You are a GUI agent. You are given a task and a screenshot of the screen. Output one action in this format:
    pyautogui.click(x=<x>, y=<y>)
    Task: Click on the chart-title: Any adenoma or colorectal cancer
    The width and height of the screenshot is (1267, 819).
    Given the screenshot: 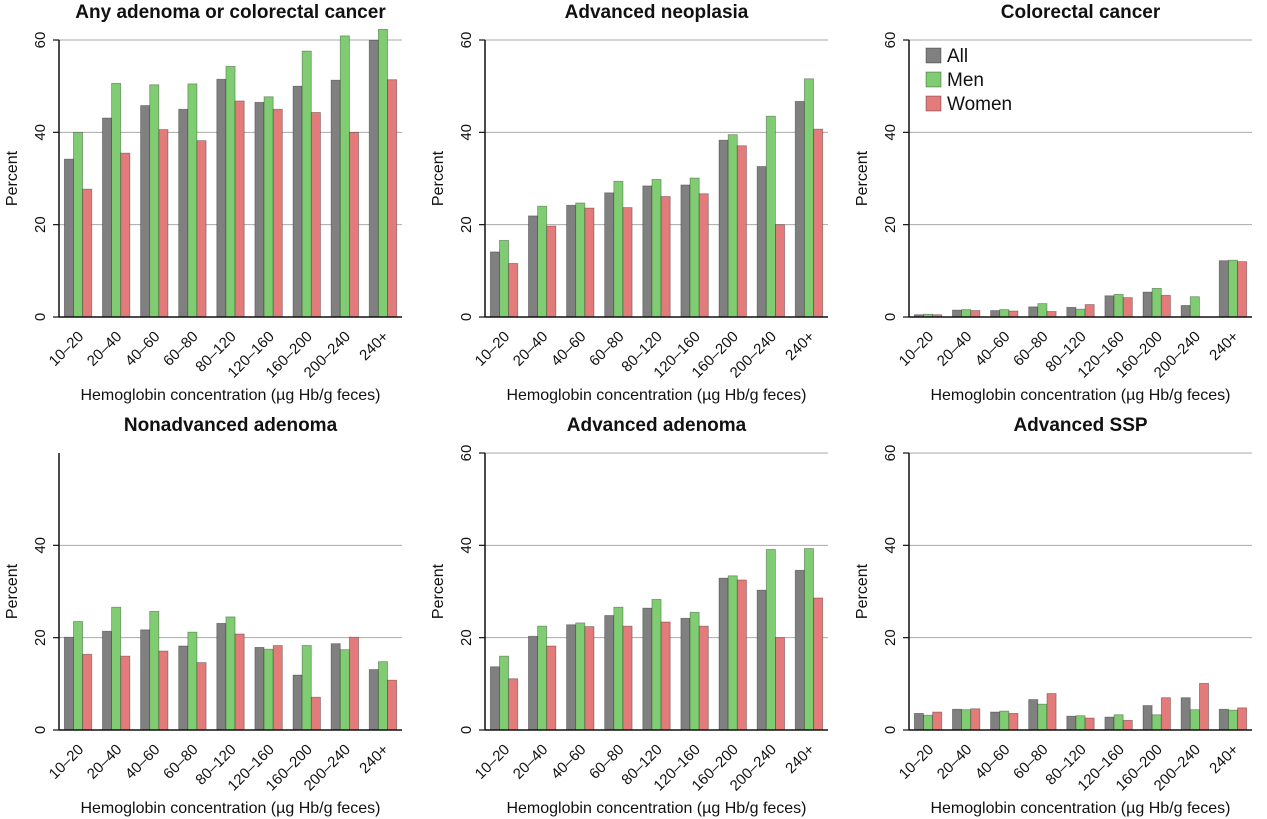 What is the action you would take?
    pyautogui.click(x=230, y=12)
    